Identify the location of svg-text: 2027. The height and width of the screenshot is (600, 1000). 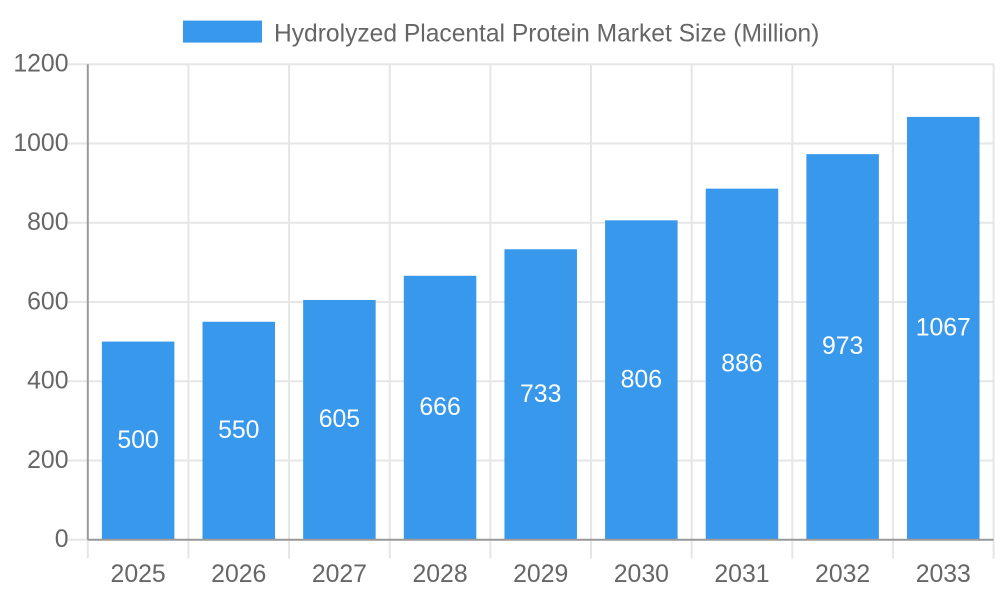
(339, 574).